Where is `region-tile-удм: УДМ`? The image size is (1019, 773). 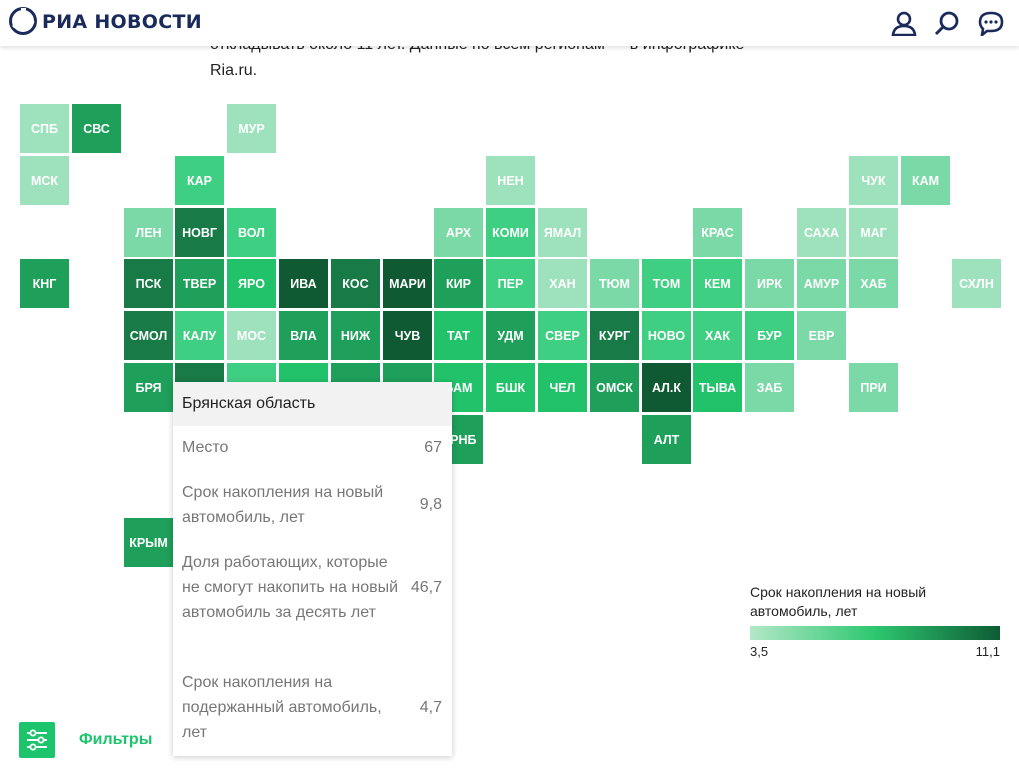 region-tile-удм: УДМ is located at coordinates (510, 335).